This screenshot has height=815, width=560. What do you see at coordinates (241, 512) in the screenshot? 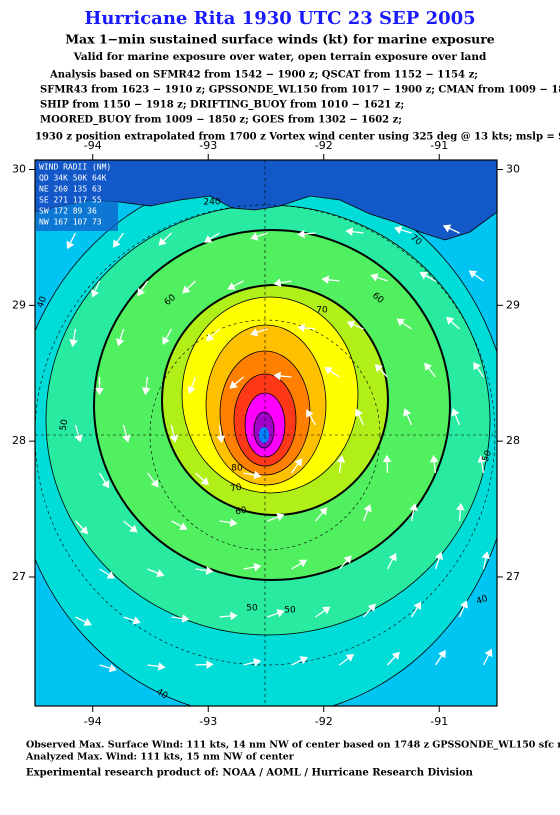
I see `contour-label: 60` at bounding box center [241, 512].